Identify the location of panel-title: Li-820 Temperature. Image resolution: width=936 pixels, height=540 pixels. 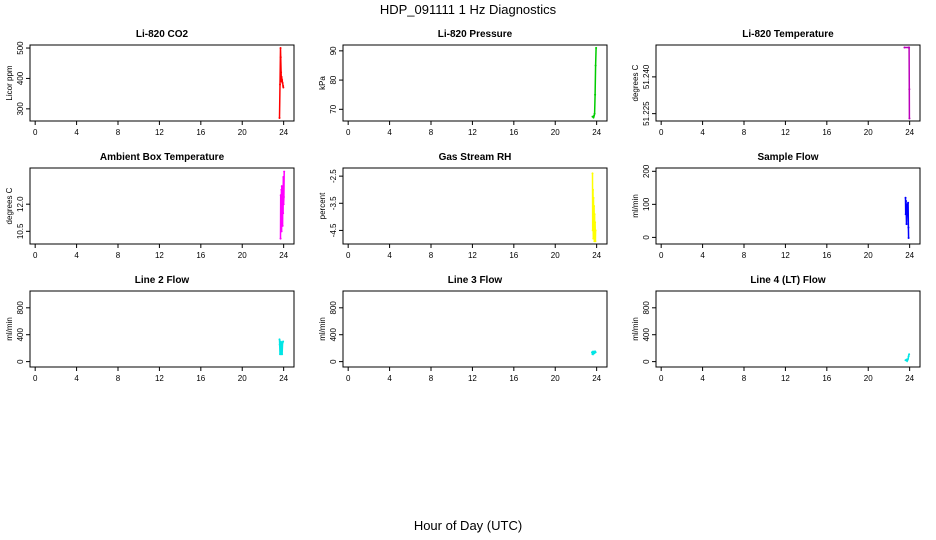
(788, 34).